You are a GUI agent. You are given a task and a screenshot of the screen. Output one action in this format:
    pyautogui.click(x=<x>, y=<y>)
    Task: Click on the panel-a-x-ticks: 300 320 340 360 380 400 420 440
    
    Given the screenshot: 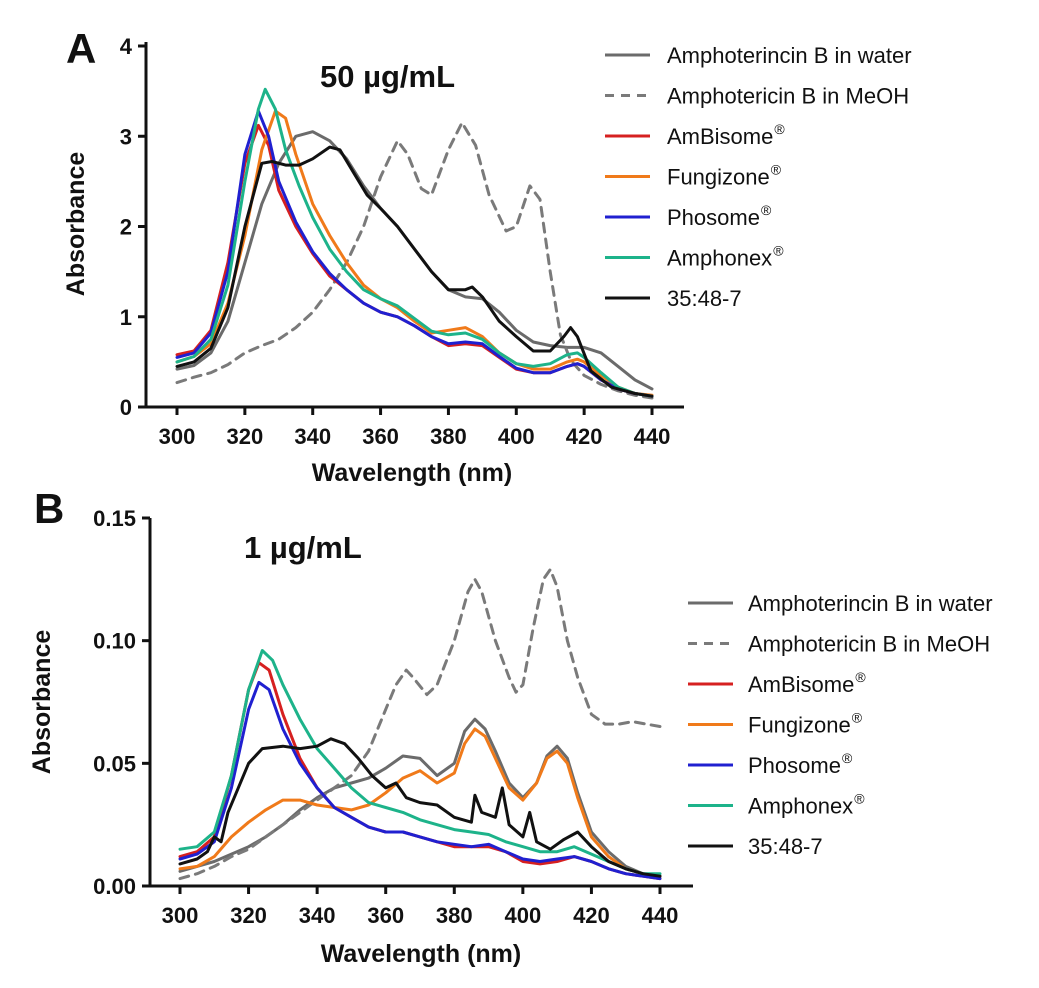 What is the action you would take?
    pyautogui.click(x=415, y=428)
    